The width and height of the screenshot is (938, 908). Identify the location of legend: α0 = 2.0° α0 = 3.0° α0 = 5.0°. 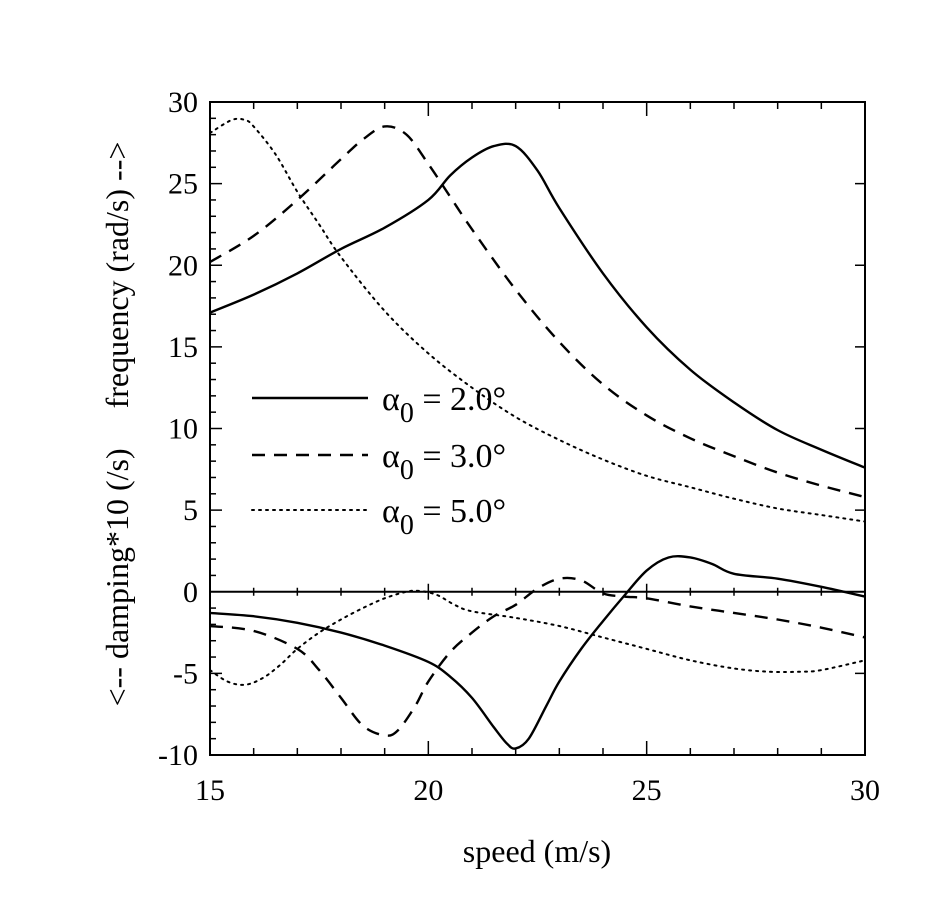
(378, 461).